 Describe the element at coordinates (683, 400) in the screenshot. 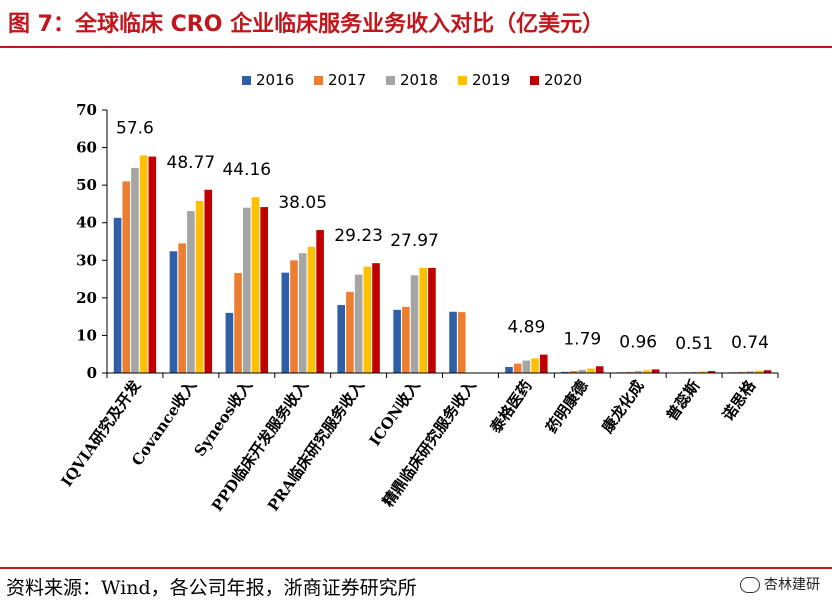

I see `x-category-label: 普蕊斯` at that location.